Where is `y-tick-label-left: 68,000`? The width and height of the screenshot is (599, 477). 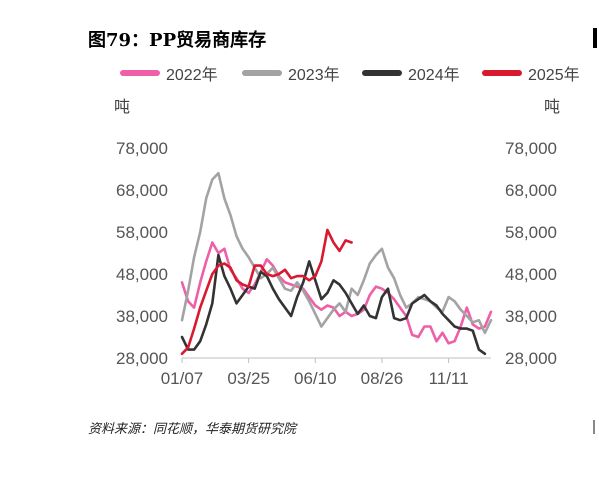 y-tick-label-left: 68,000 is located at coordinates (142, 190).